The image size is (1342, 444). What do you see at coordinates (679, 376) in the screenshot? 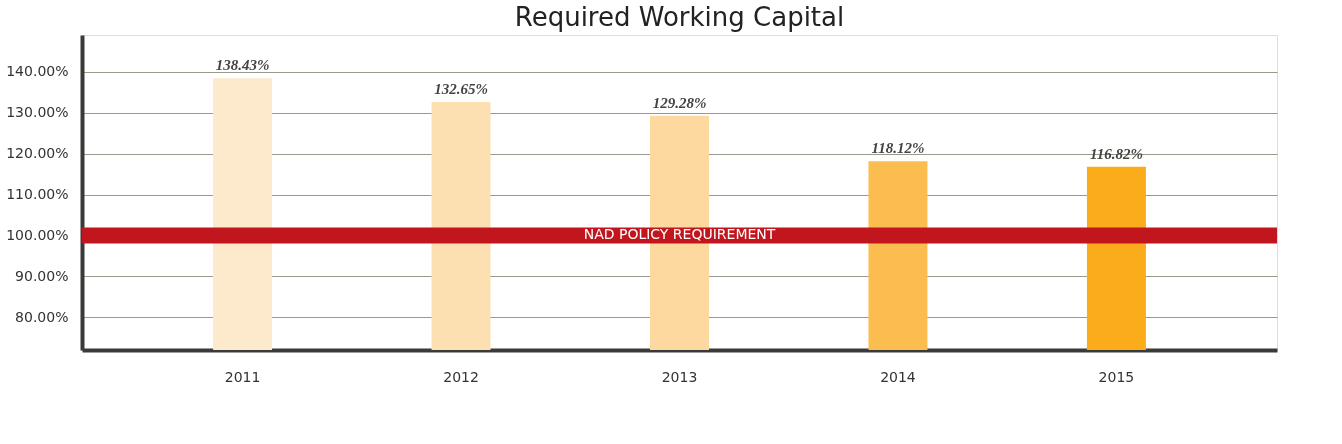
I see `x-tick-label: 2013` at bounding box center [679, 376].